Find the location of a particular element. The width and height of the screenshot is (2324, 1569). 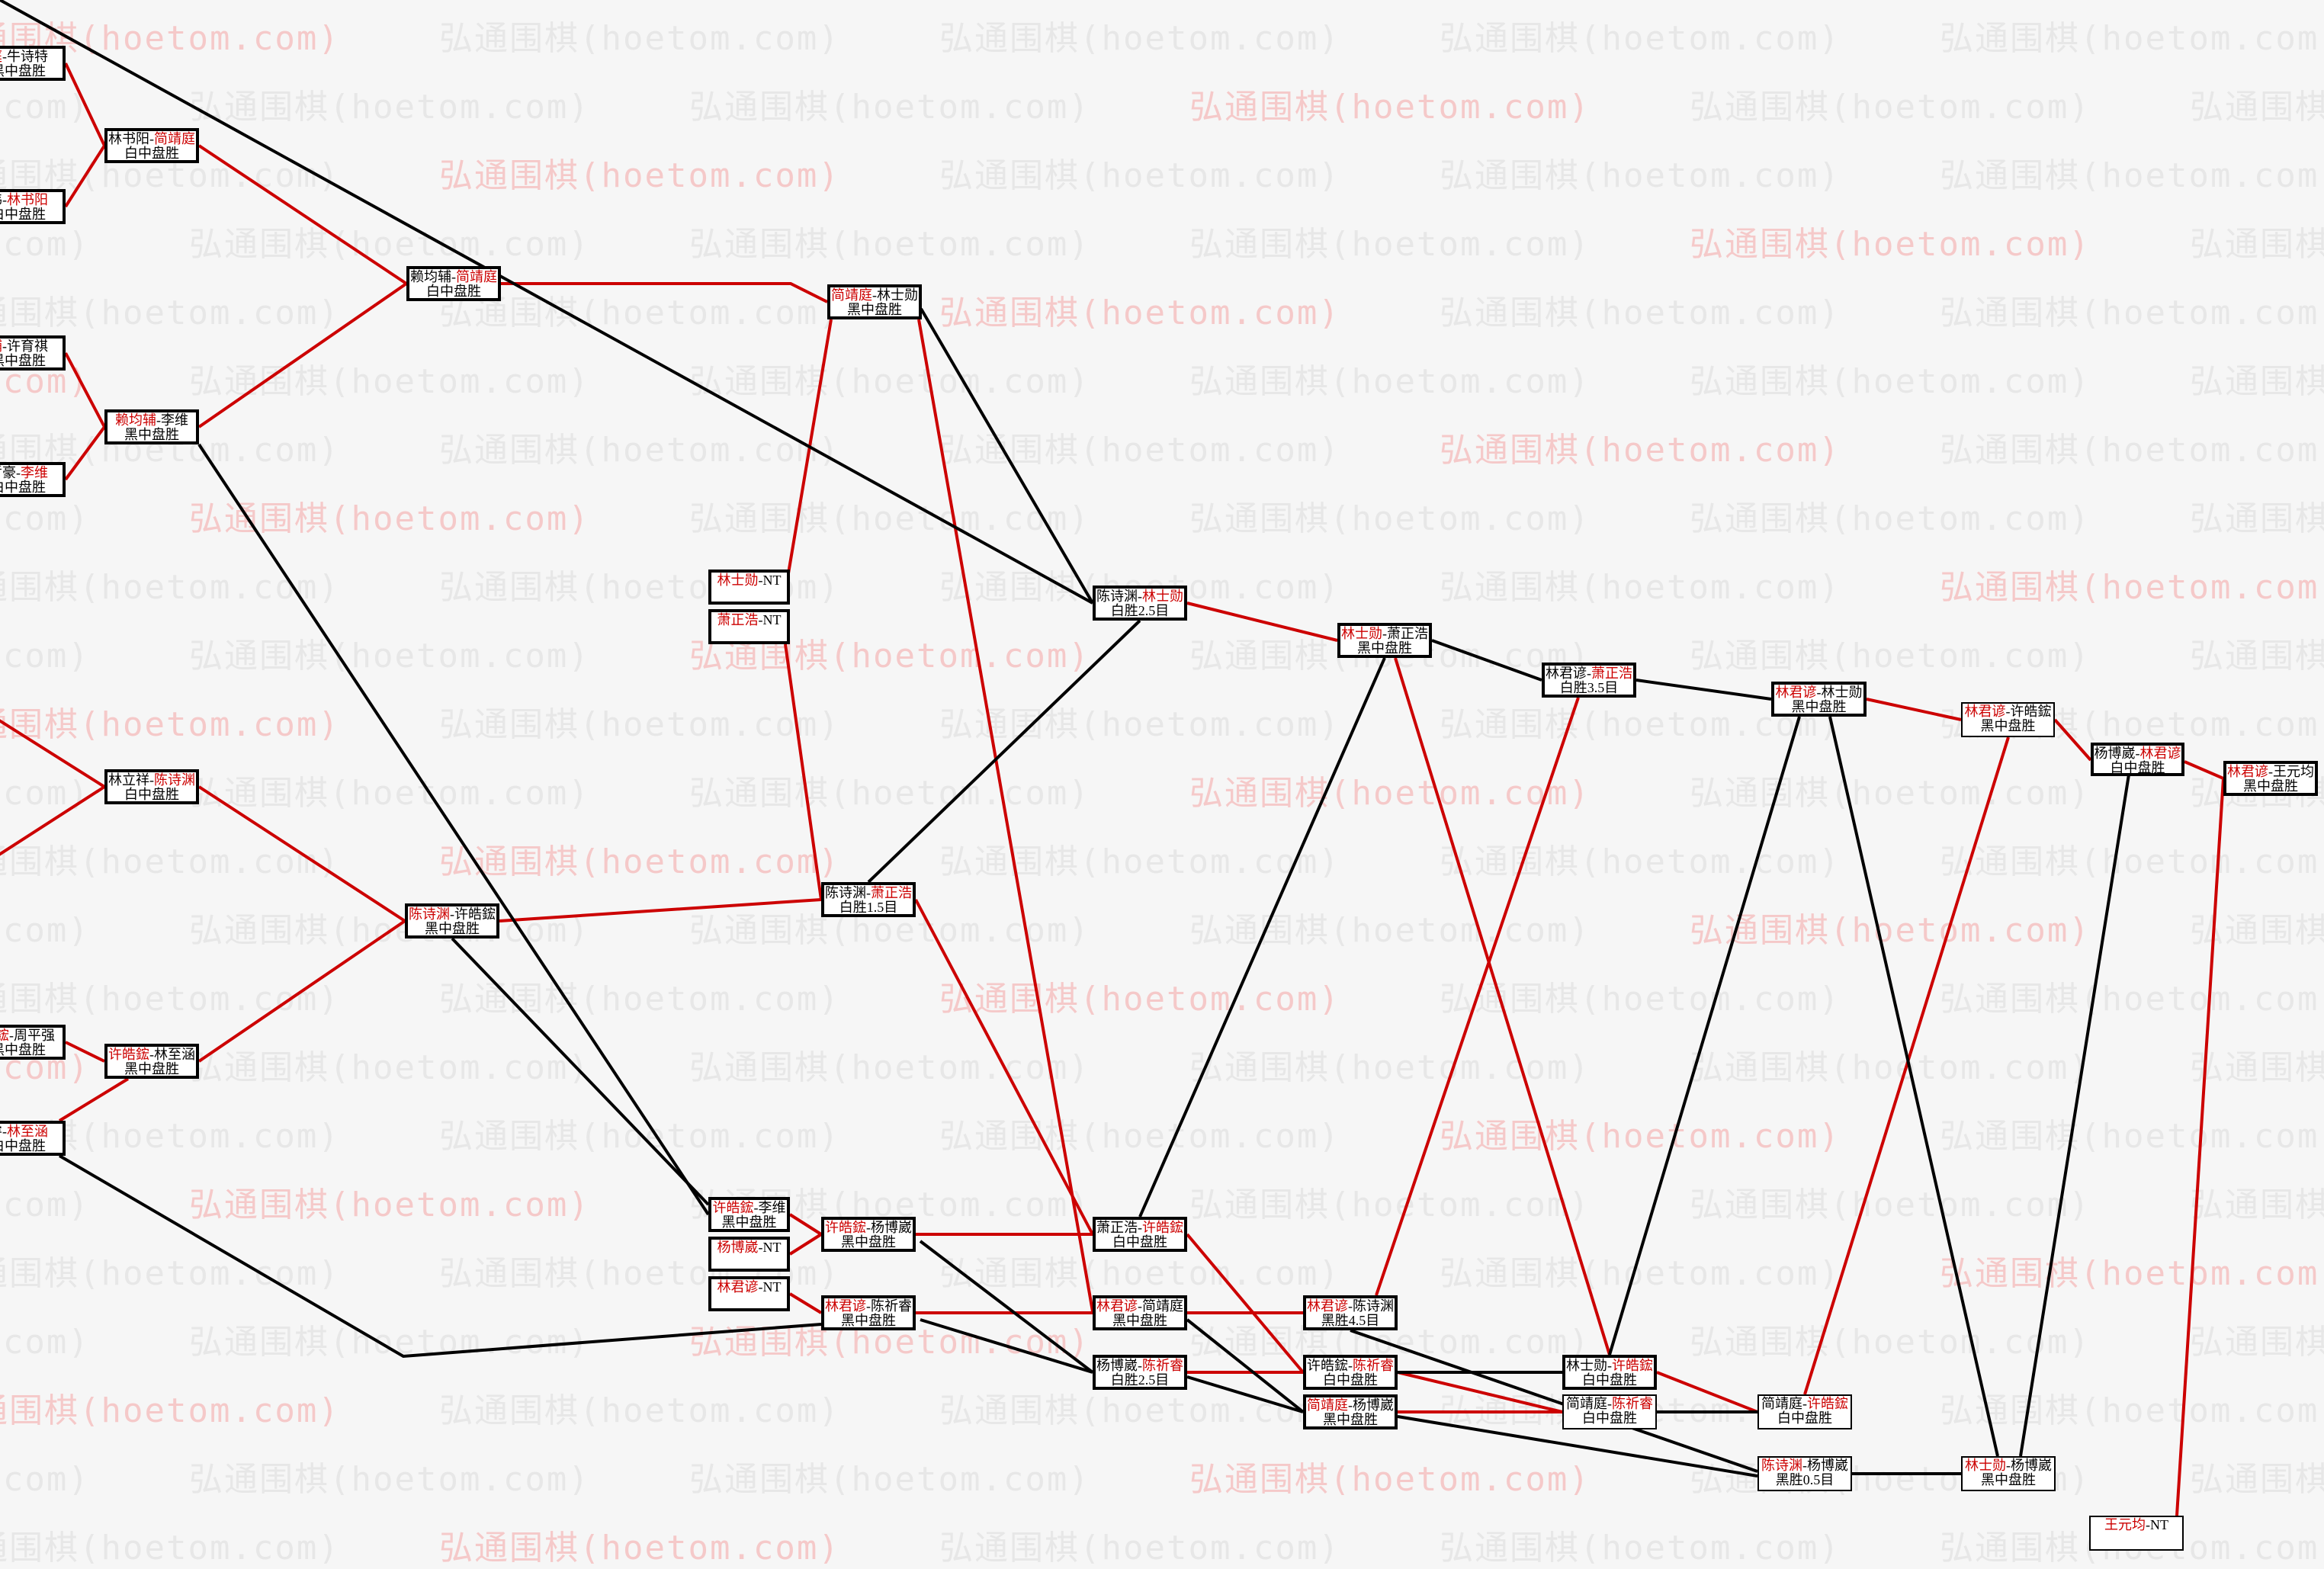

player-name: 王元均 is located at coordinates (2125, 1524).